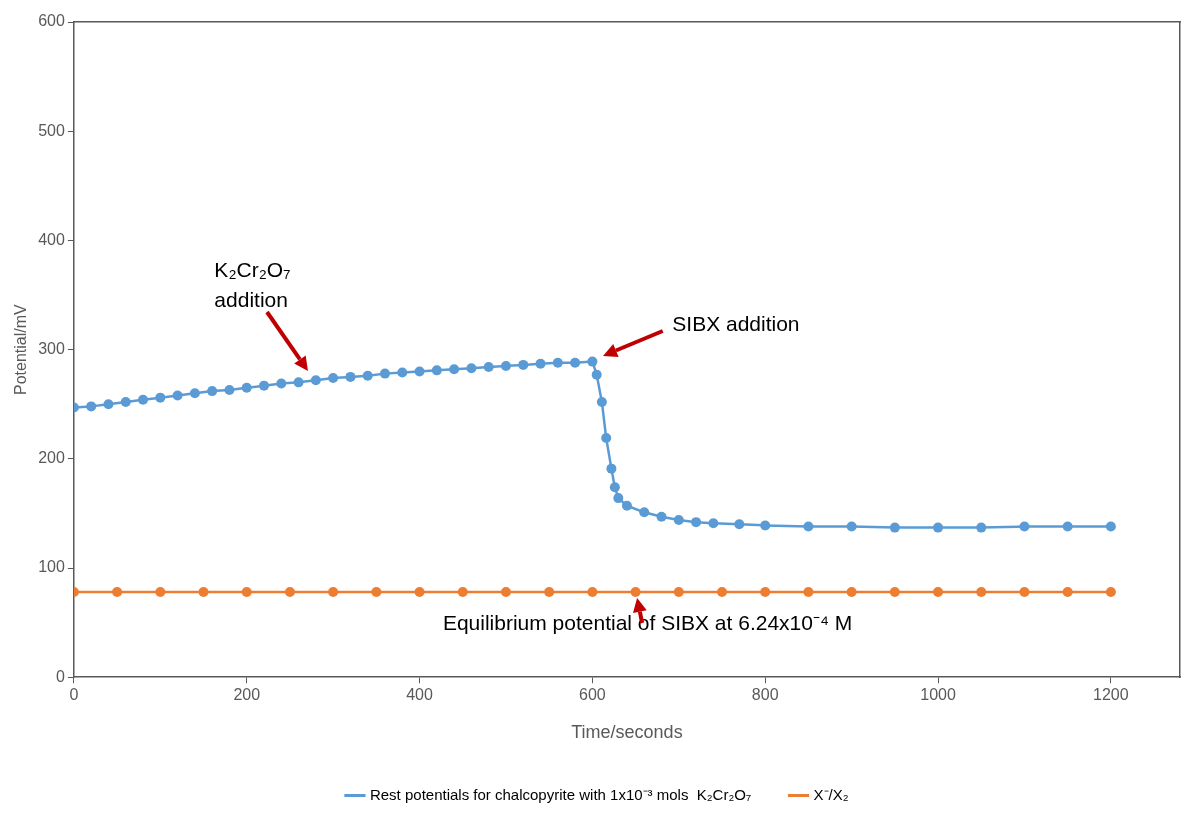 The image size is (1196, 817). I want to click on y-tick-label: 400, so click(51, 239).